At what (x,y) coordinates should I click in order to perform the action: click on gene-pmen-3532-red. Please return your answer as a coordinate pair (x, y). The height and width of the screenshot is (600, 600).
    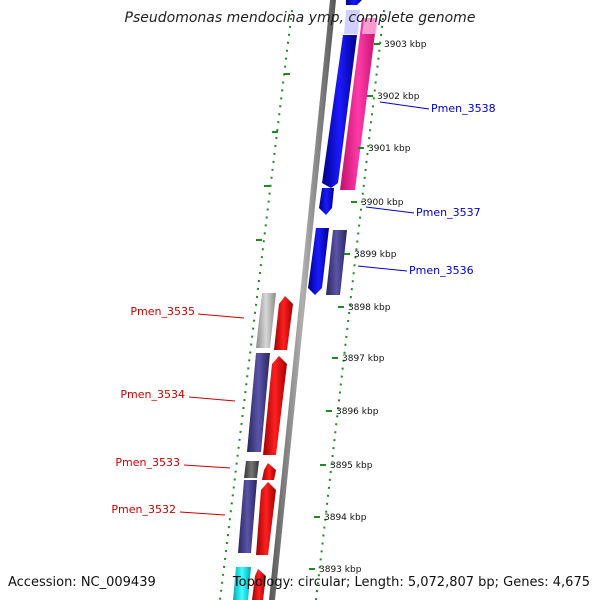
    Looking at the image, I should click on (266, 518).